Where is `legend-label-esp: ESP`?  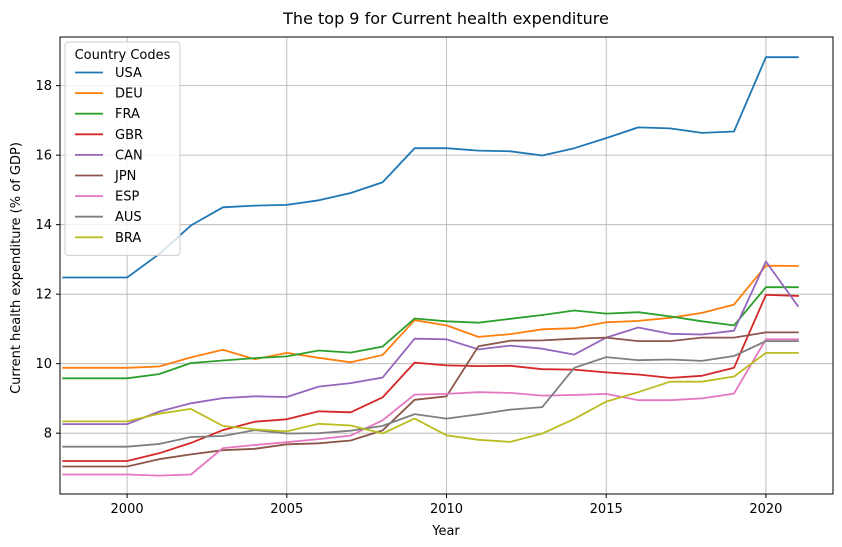 legend-label-esp: ESP is located at coordinates (127, 197).